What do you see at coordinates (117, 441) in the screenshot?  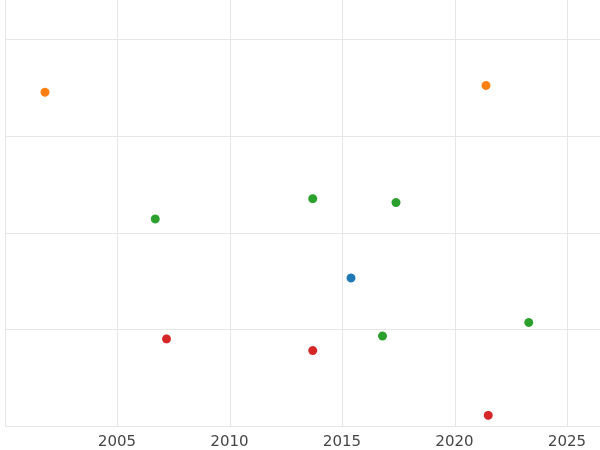 I see `x-tick-label: 2005` at bounding box center [117, 441].